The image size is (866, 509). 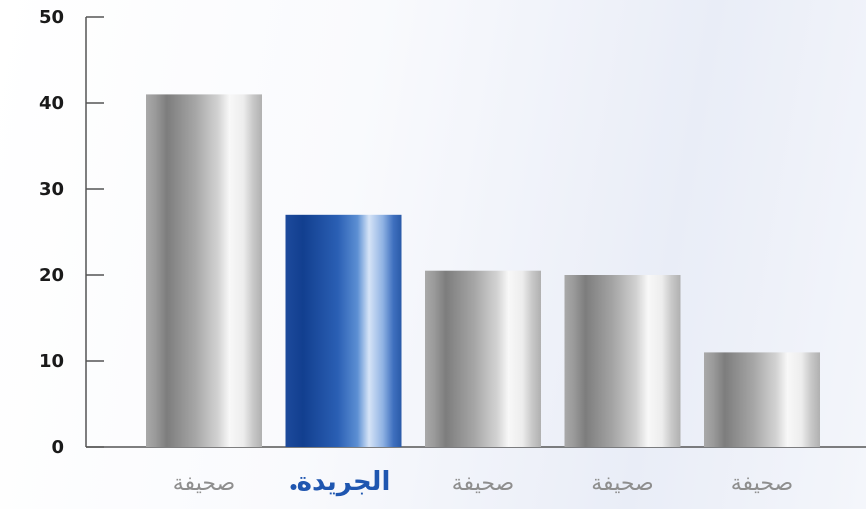 What do you see at coordinates (51, 17) in the screenshot?
I see `y-tick-label: 50` at bounding box center [51, 17].